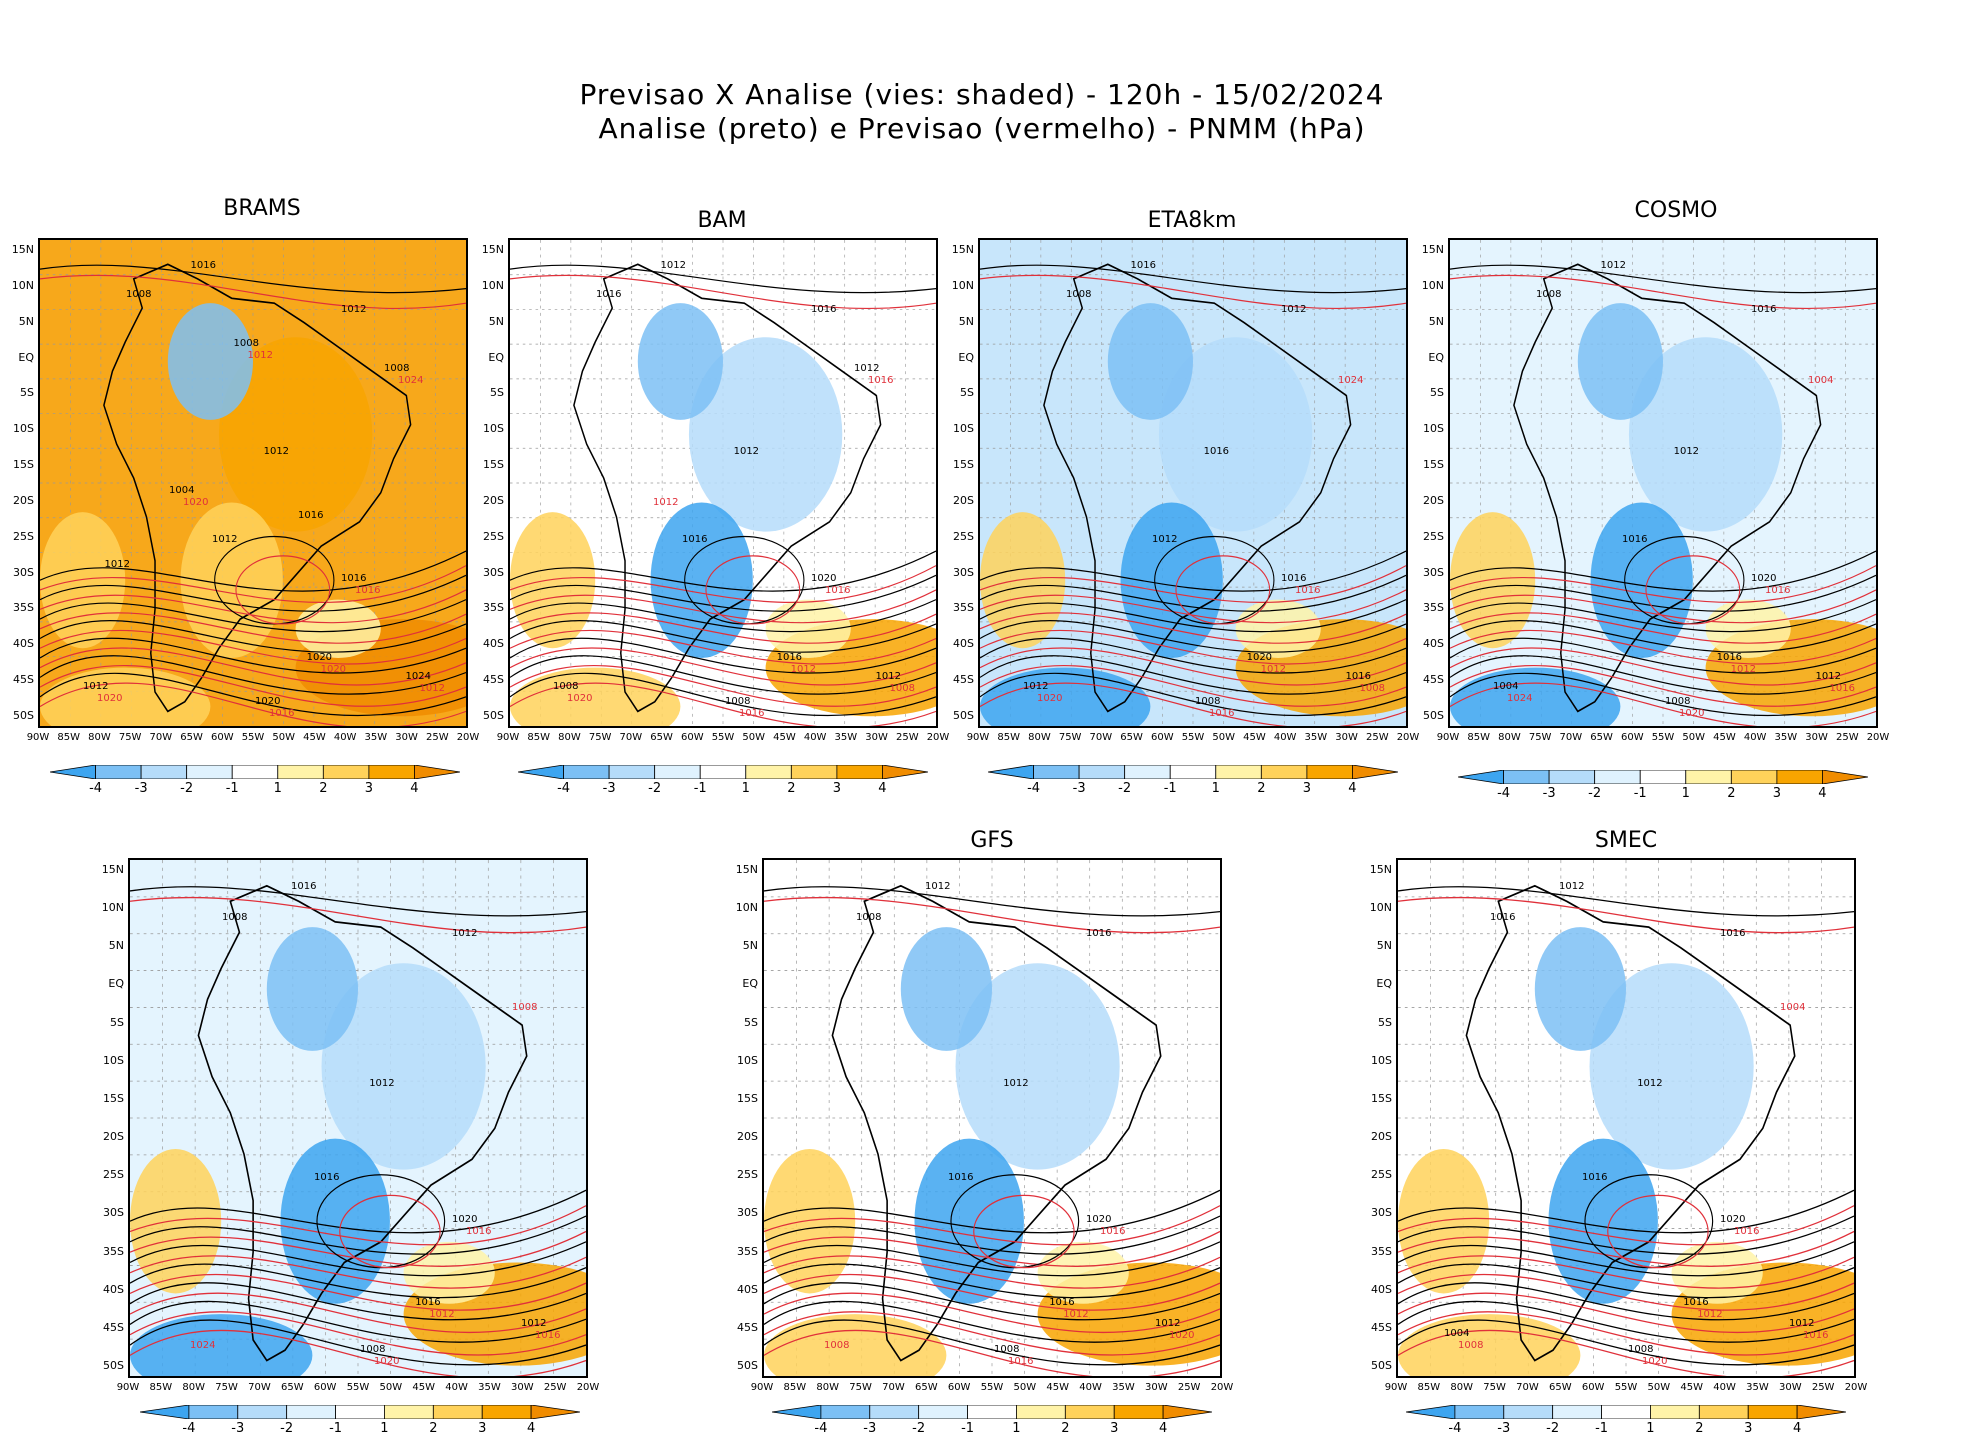  Describe the element at coordinates (1692, 713) in the screenshot. I see `contour-label-forecast: 1020` at that location.